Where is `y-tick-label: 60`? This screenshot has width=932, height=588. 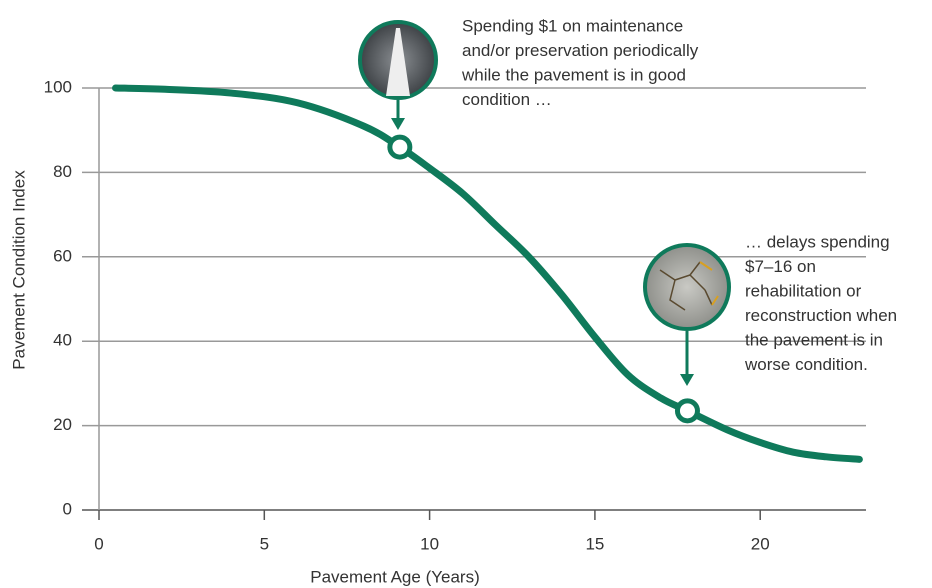
y-tick-label: 60 is located at coordinates (62, 255).